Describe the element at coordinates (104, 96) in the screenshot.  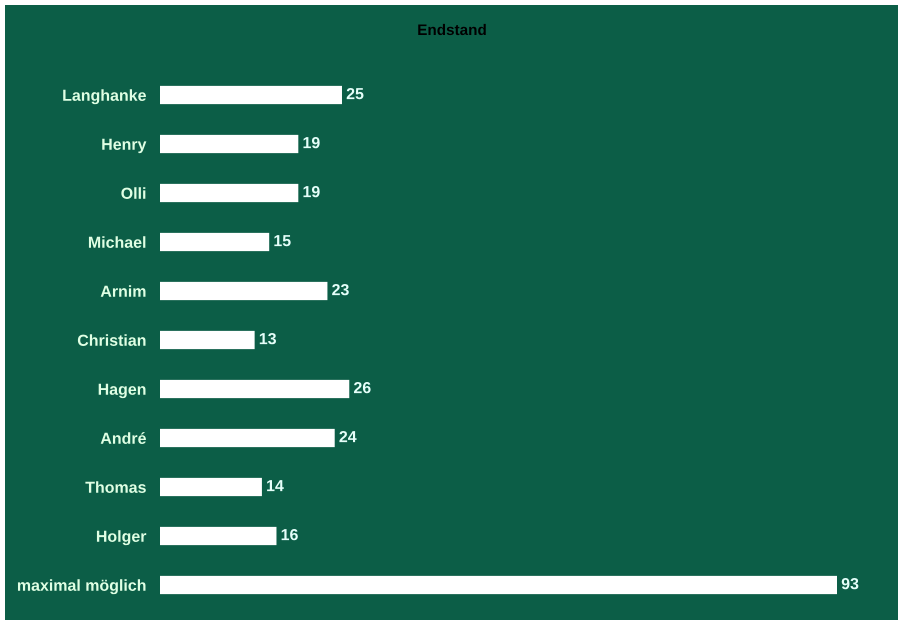
I see `y-tick-label: Langhanke` at that location.